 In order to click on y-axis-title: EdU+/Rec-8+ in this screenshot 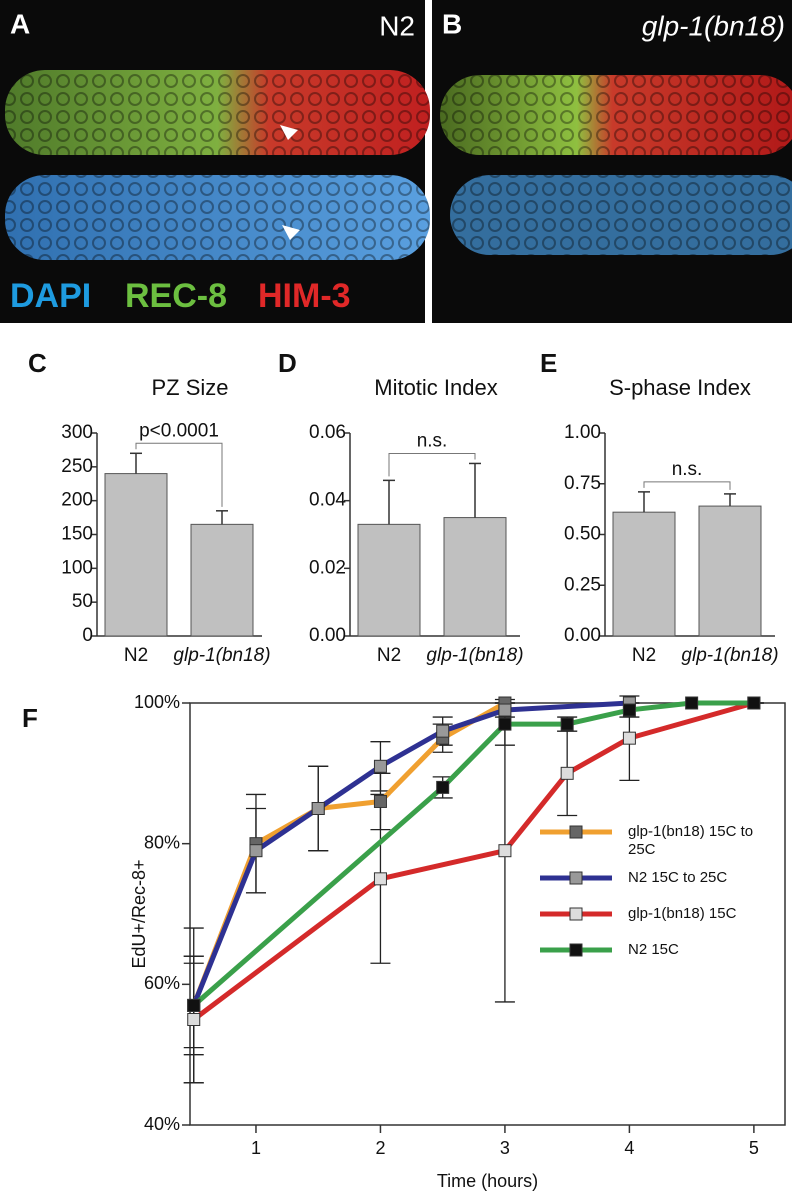, I will do `click(139, 913)`.